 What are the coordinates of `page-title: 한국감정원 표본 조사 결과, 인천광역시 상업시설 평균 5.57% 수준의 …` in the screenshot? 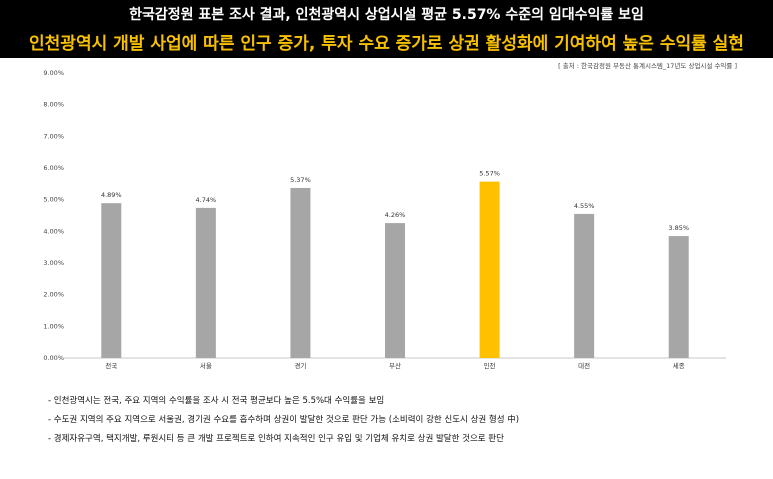 It's located at (386, 15).